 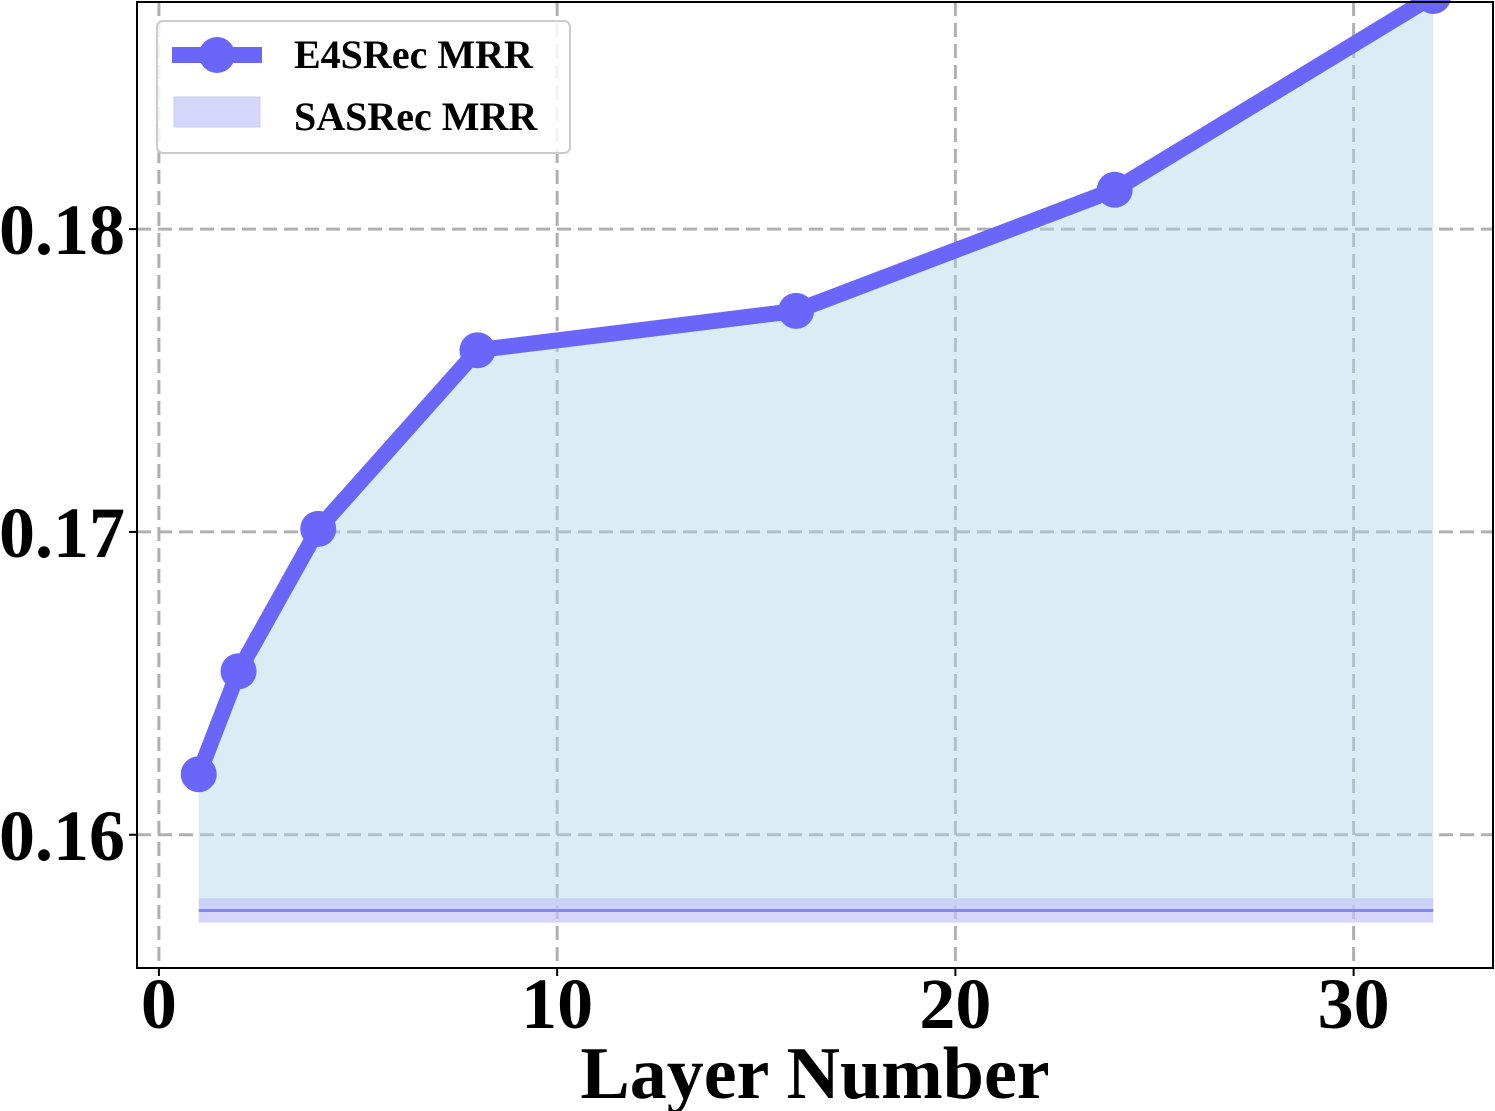 What do you see at coordinates (955, 1004) in the screenshot?
I see `x-tick-label: 20` at bounding box center [955, 1004].